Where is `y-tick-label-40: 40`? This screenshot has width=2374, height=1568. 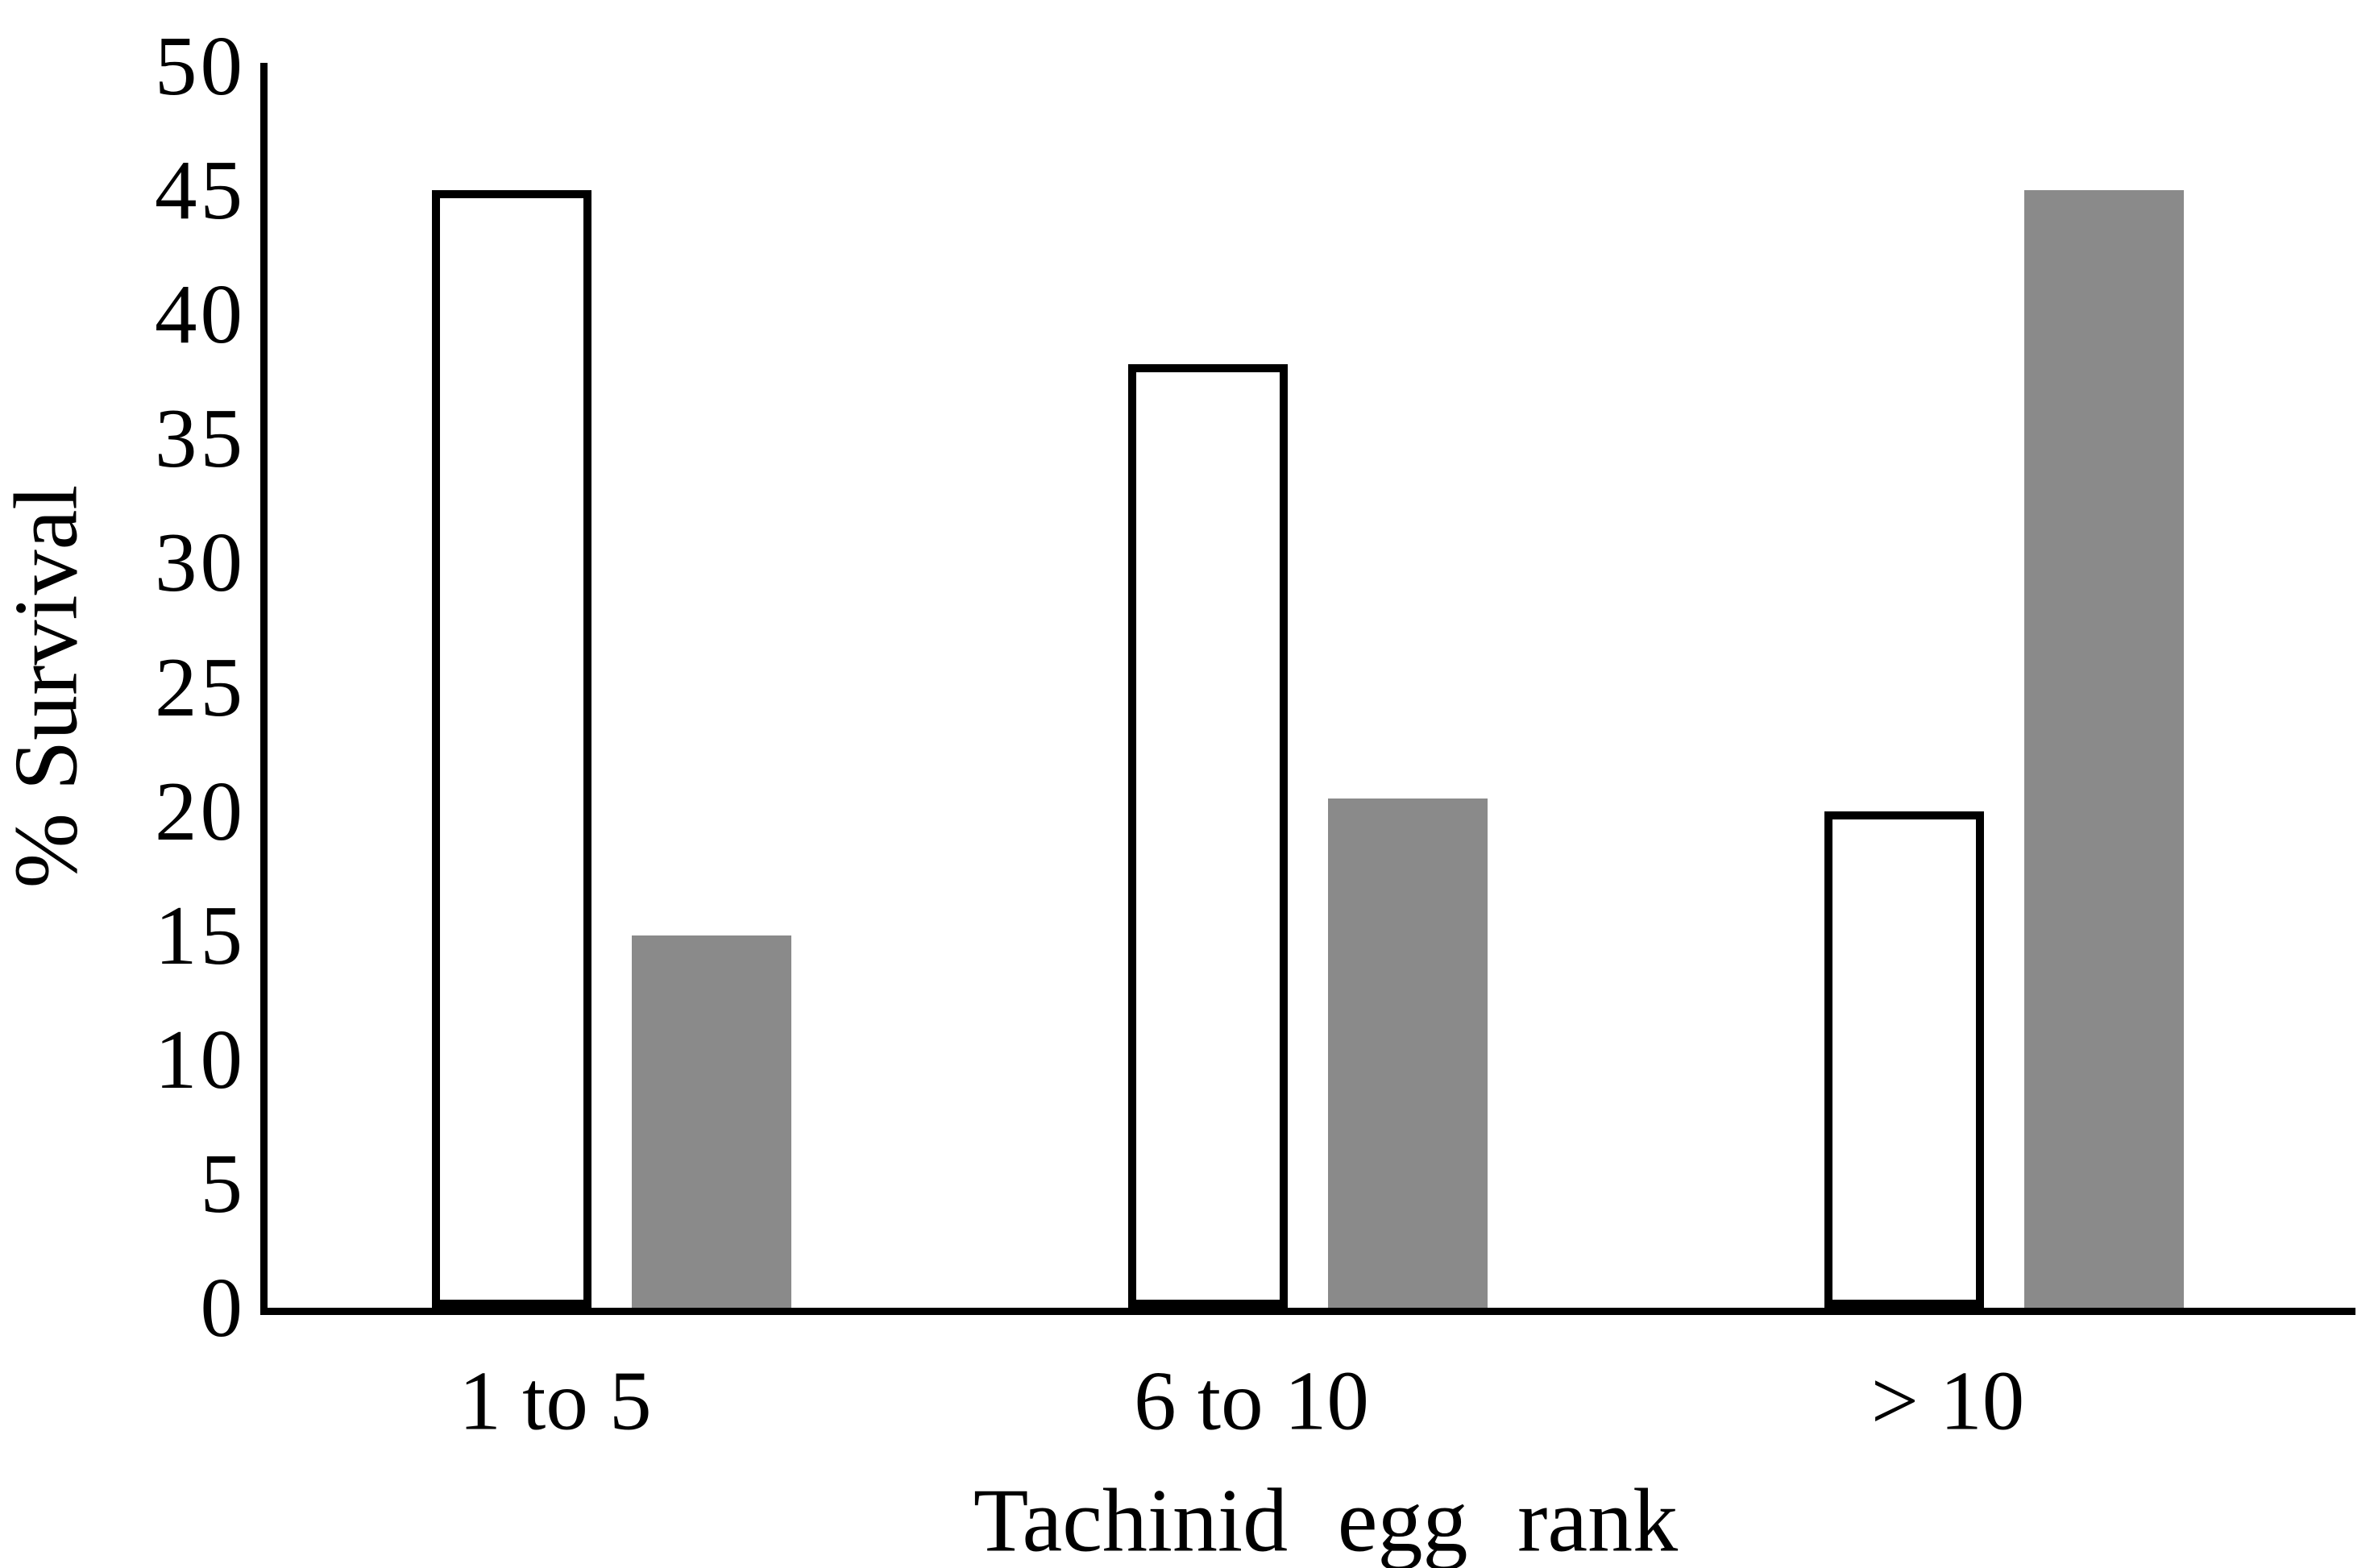 y-tick-label-40: 40 is located at coordinates (200, 314).